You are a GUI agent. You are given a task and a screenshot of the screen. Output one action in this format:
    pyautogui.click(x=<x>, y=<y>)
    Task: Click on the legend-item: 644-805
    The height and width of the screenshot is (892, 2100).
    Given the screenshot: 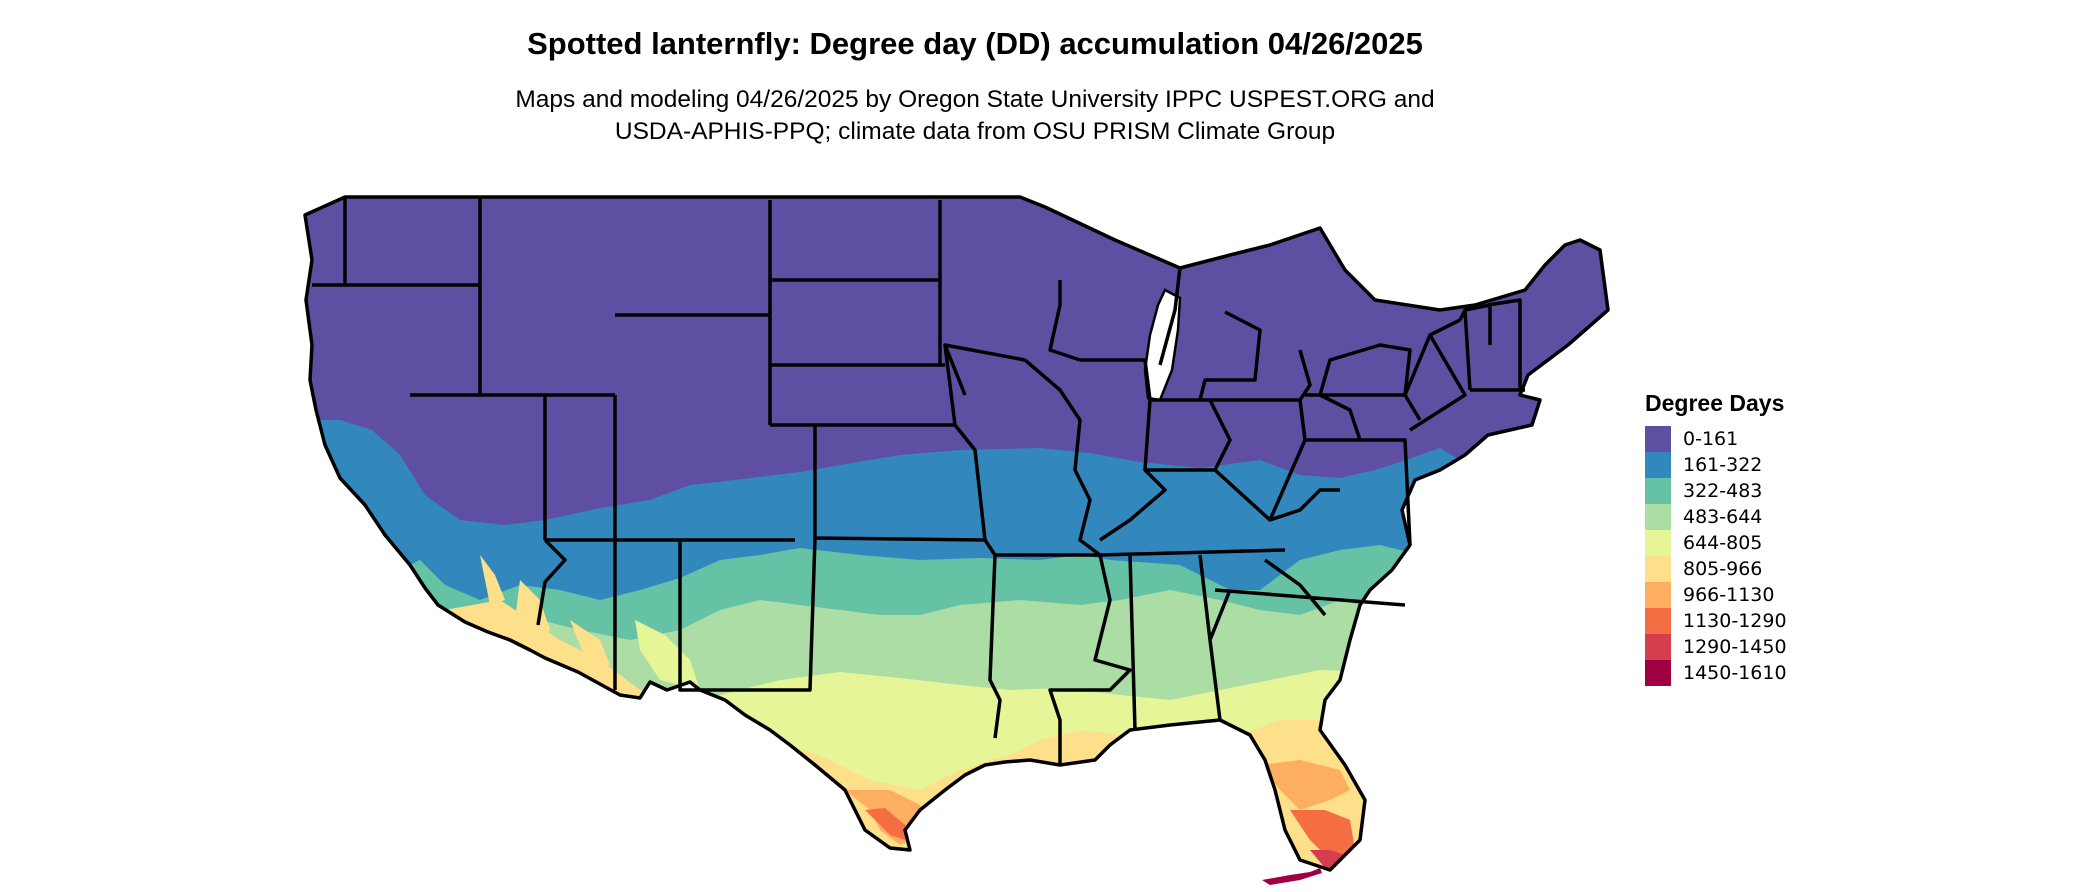 What is the action you would take?
    pyautogui.click(x=1716, y=543)
    